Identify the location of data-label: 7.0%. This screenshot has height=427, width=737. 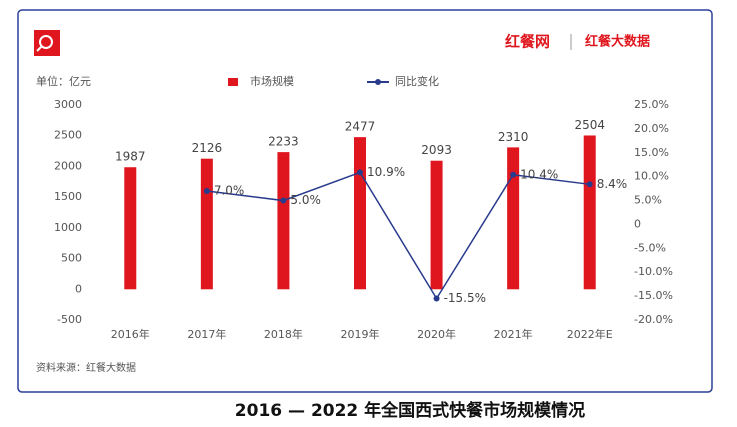
(229, 191).